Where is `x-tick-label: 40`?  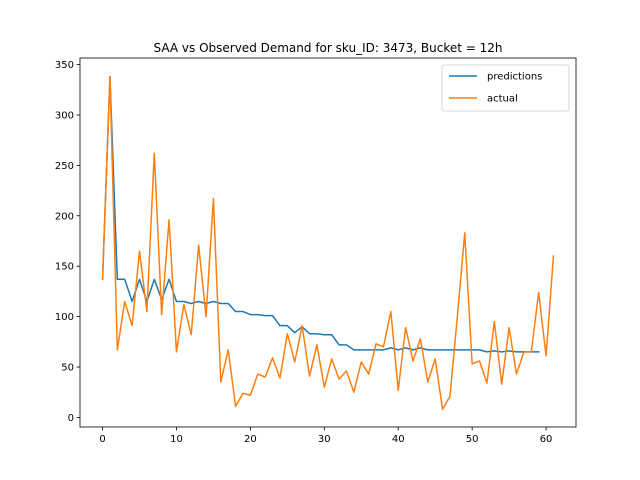 x-tick-label: 40 is located at coordinates (398, 439).